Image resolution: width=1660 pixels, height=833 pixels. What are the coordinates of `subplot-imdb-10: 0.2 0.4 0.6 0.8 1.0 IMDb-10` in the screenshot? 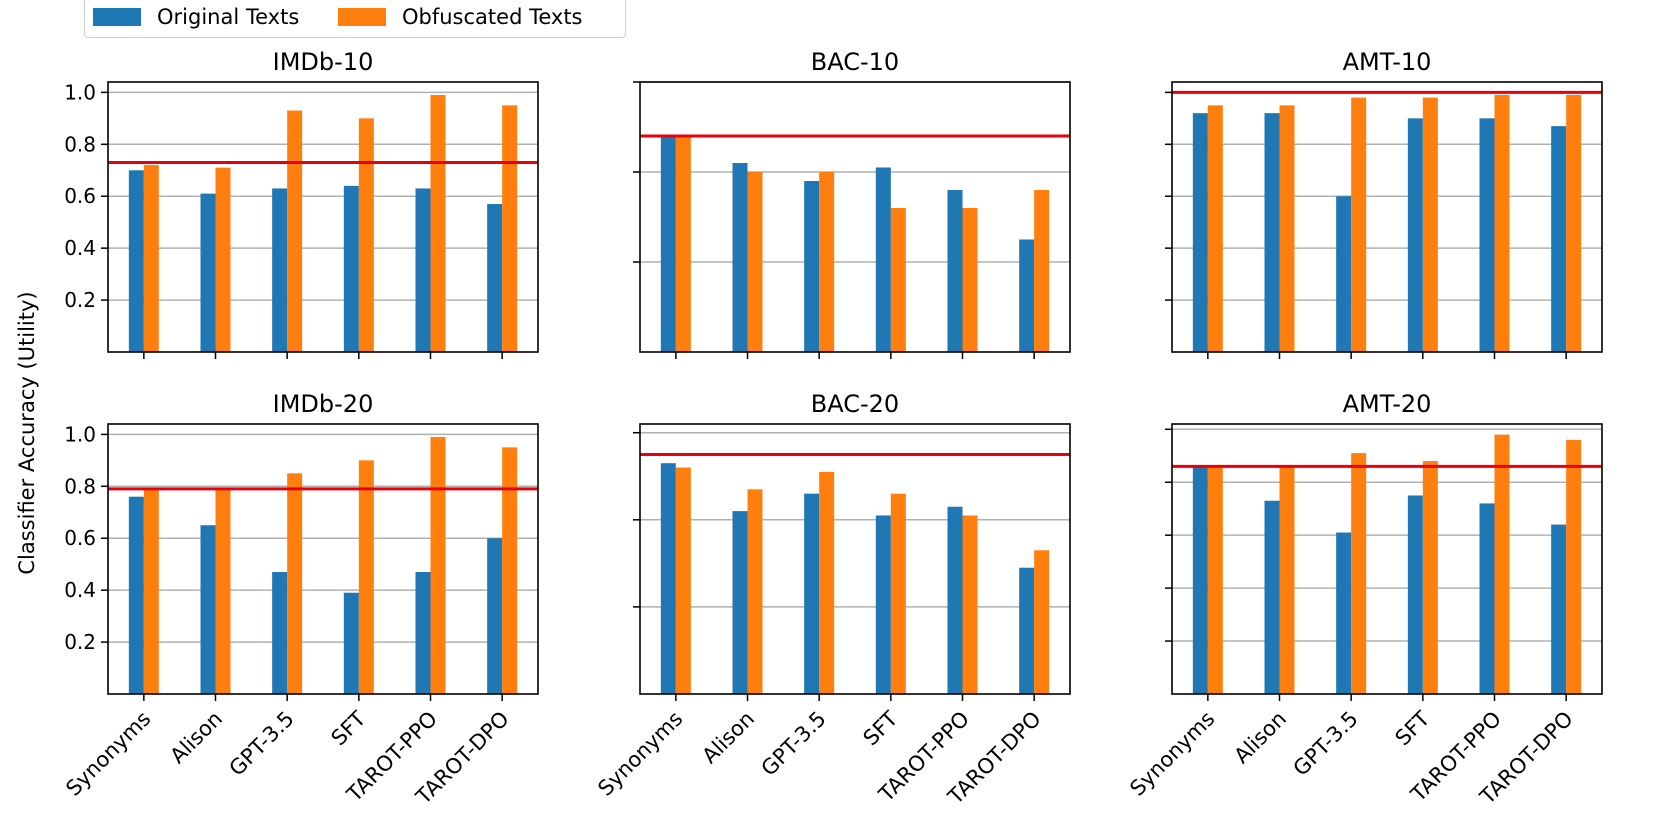 It's located at (301, 203).